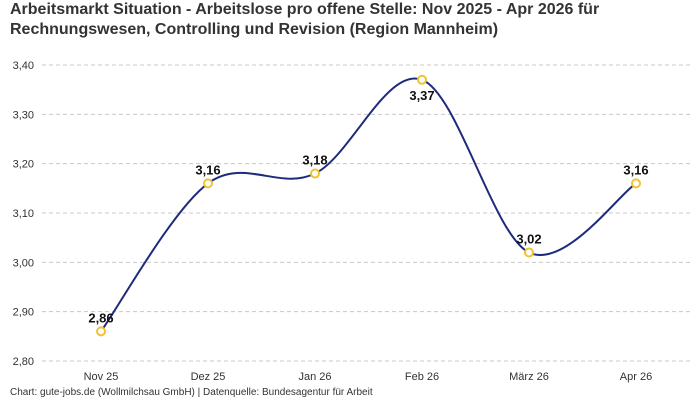 The width and height of the screenshot is (700, 400). I want to click on x-tick-label: Apr 26, so click(636, 377).